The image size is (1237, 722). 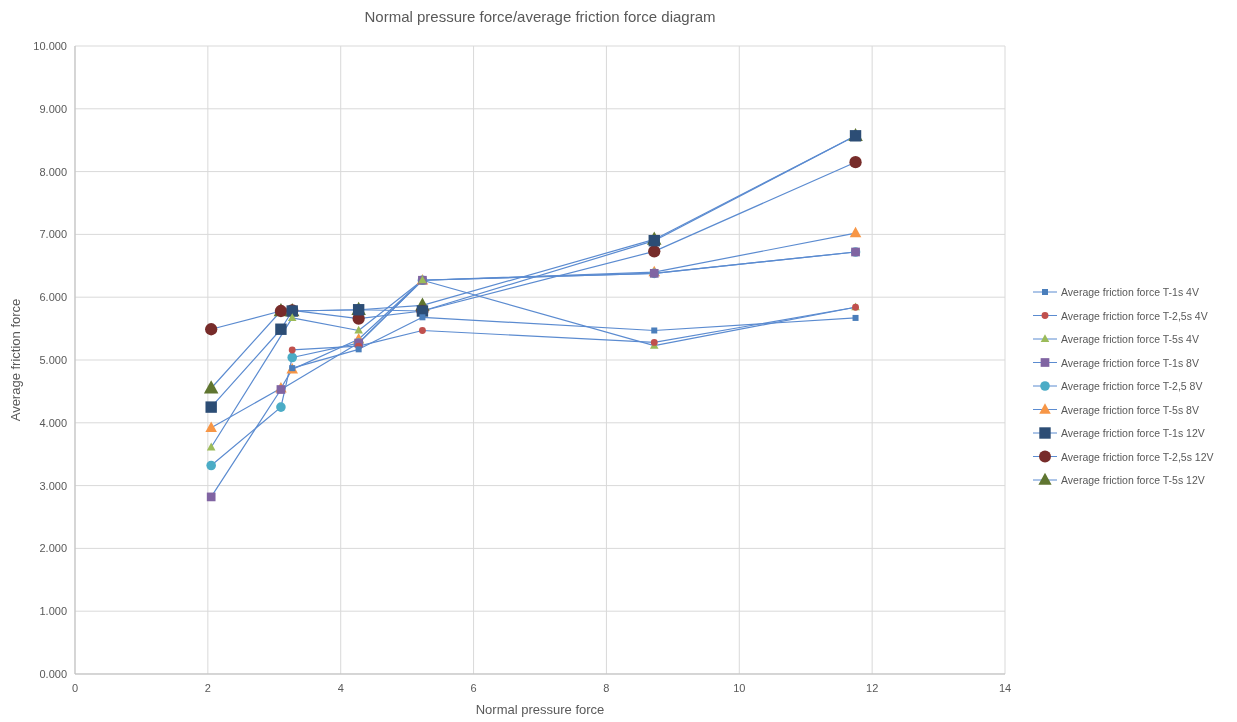 What do you see at coordinates (50, 46) in the screenshot?
I see `y-tick-label: 10.000` at bounding box center [50, 46].